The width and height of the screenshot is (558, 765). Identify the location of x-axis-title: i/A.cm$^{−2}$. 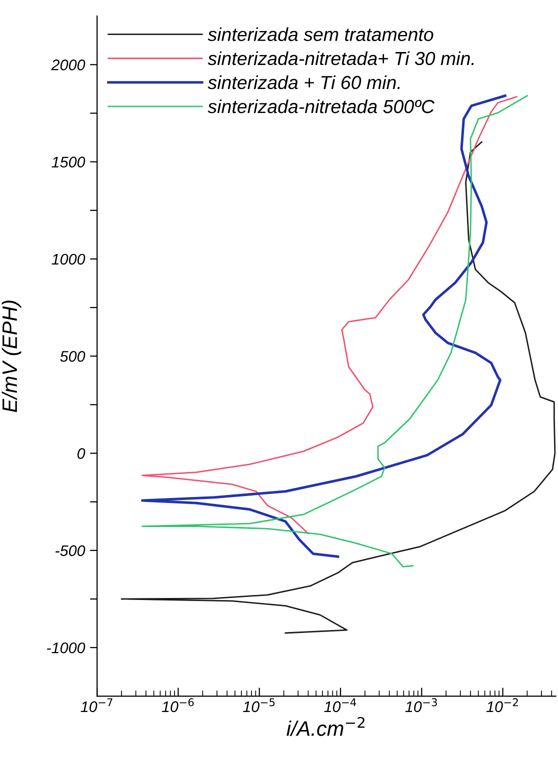
(325, 726).